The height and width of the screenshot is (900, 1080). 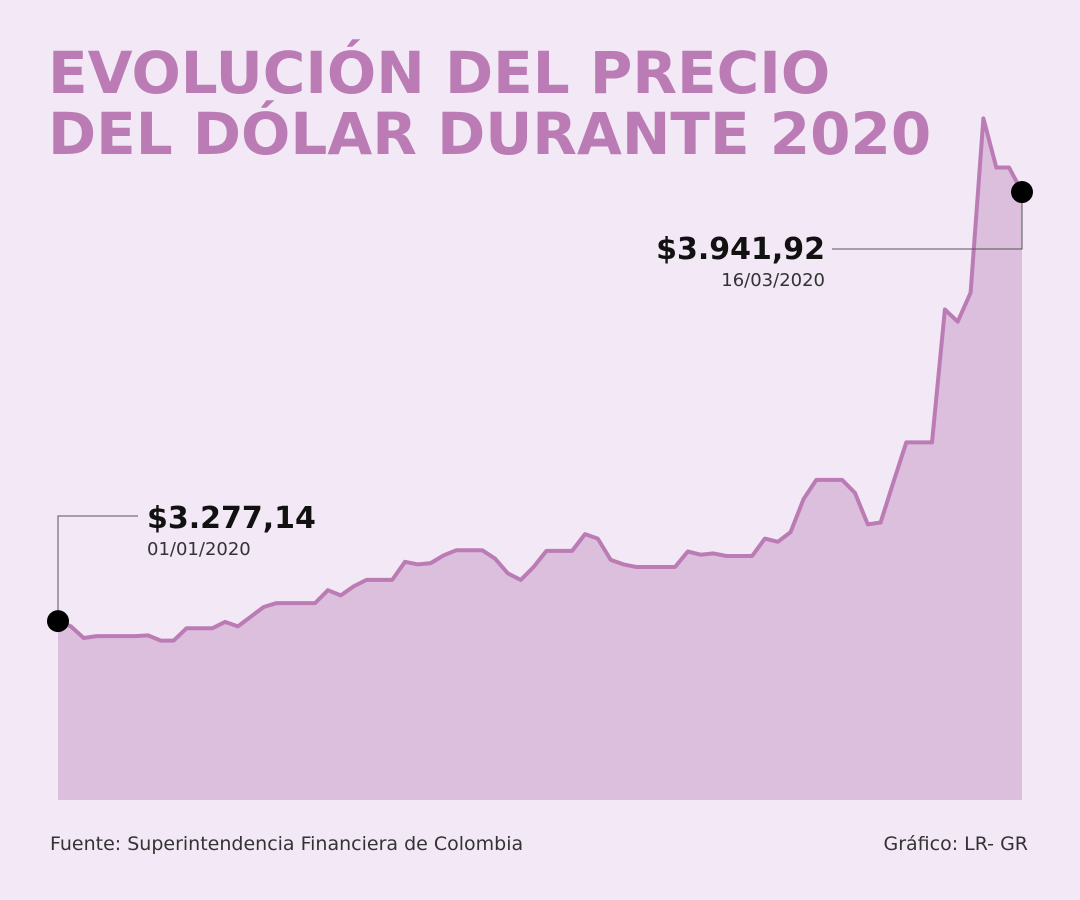 What do you see at coordinates (97, 568) in the screenshot?
I see `start-leader-line` at bounding box center [97, 568].